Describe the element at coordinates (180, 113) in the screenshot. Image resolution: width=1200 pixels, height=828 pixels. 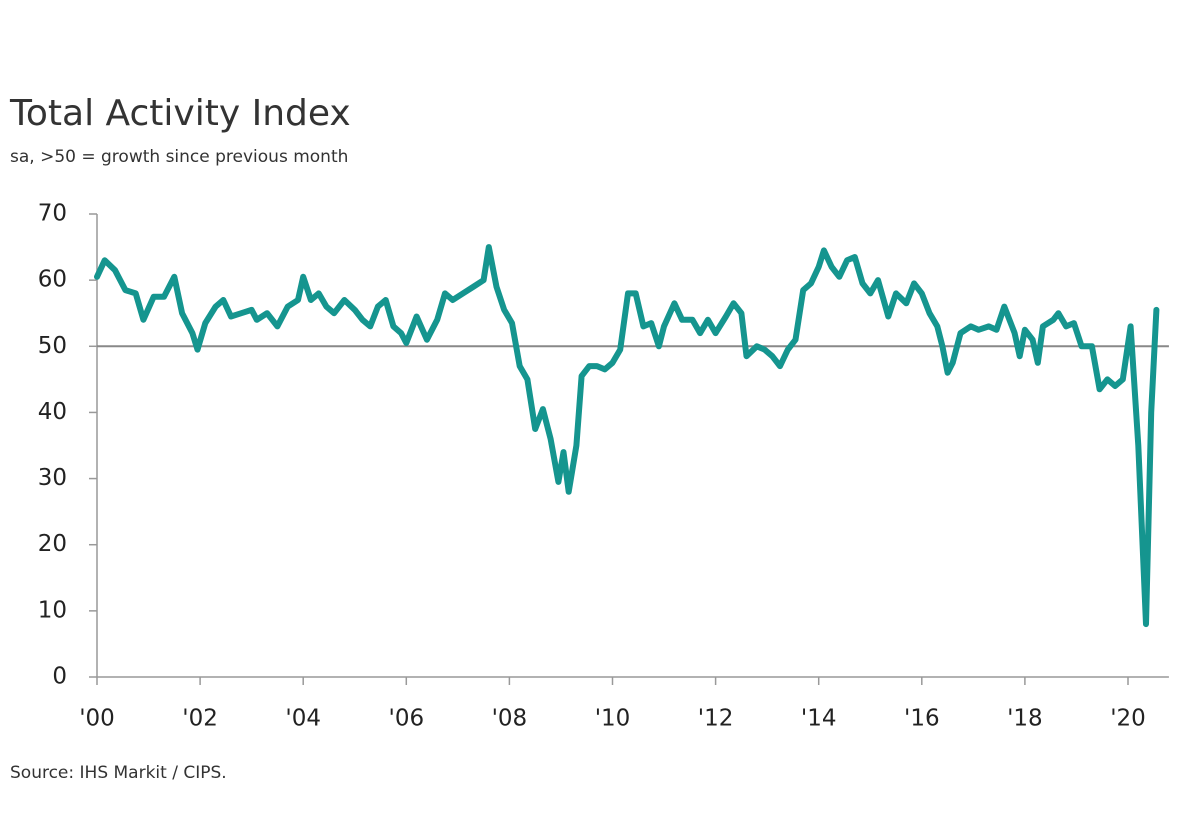
I see `chart-title: Total Activity Index` at that location.